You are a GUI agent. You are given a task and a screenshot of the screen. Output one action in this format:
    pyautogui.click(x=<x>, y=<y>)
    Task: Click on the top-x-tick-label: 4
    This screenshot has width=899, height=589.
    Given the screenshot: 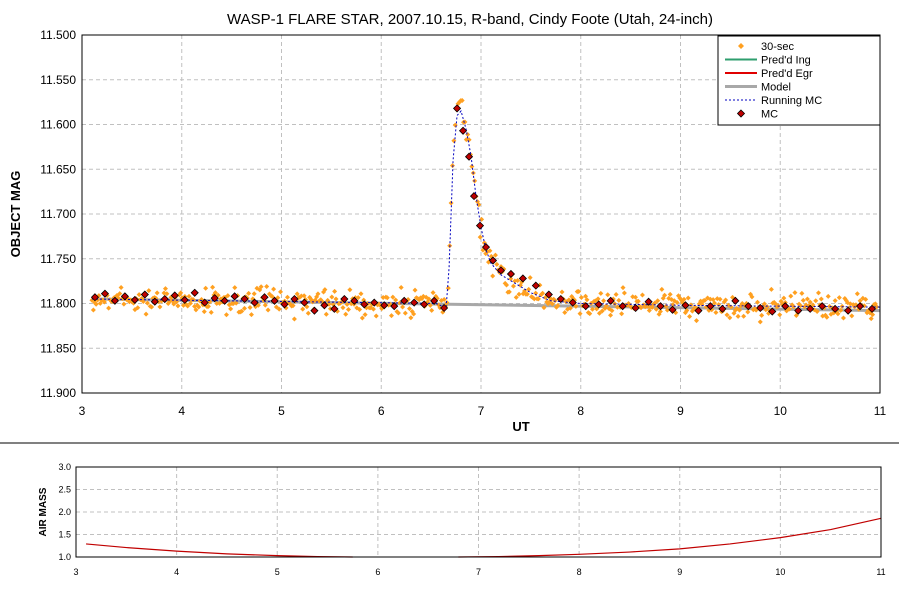 What is the action you would take?
    pyautogui.click(x=181, y=411)
    